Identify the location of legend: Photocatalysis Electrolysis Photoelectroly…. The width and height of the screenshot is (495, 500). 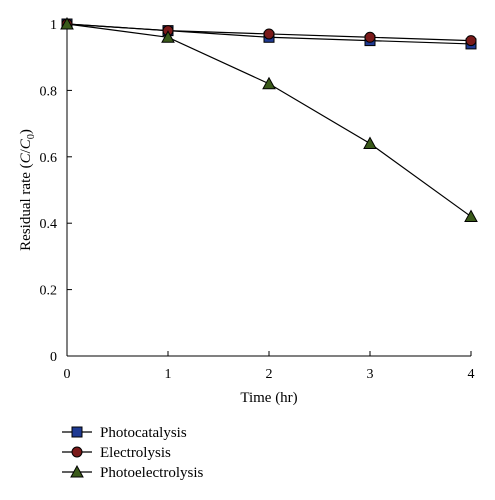
(132, 453).